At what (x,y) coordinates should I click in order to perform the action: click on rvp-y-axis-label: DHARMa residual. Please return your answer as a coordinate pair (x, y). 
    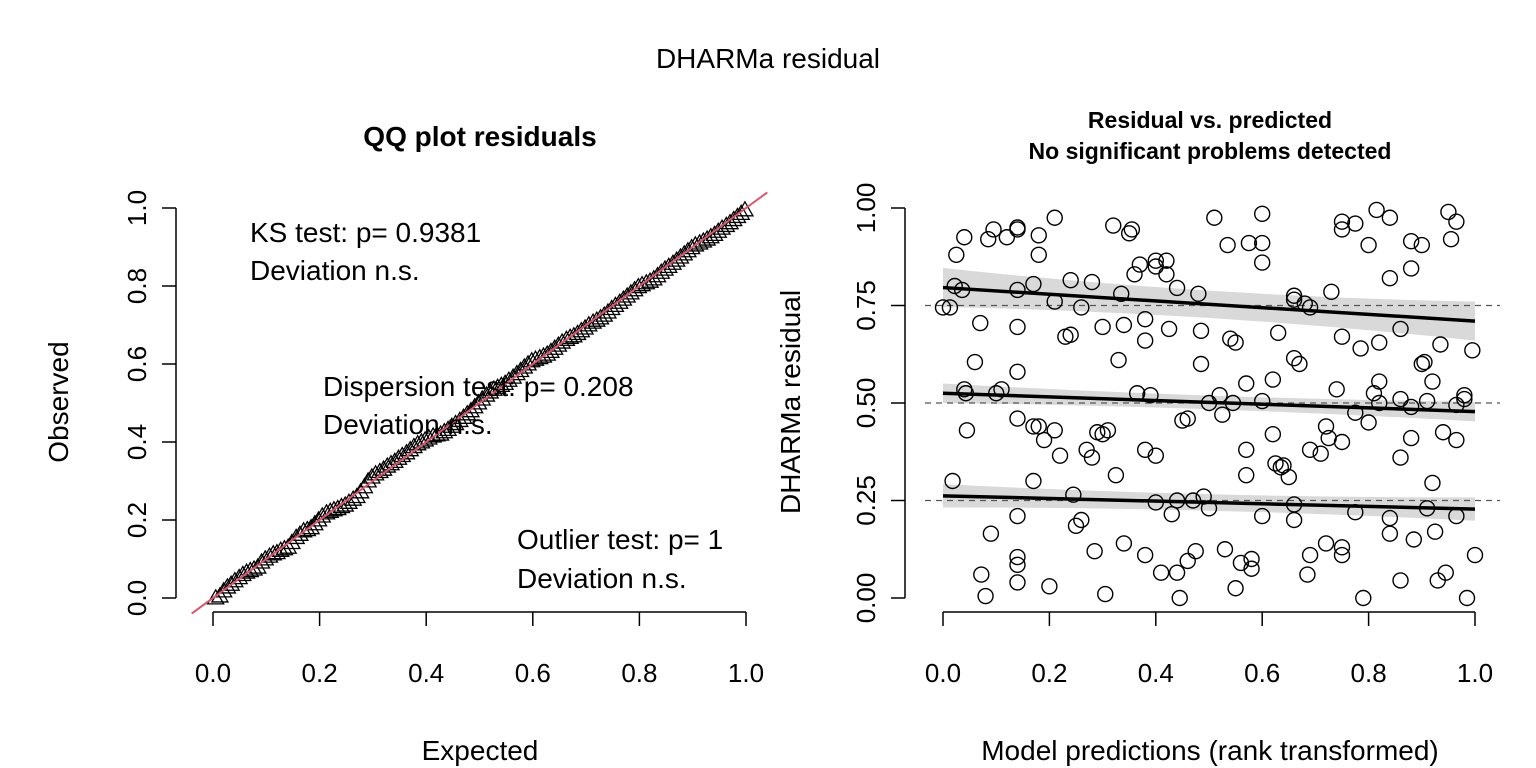
    Looking at the image, I should click on (790, 402).